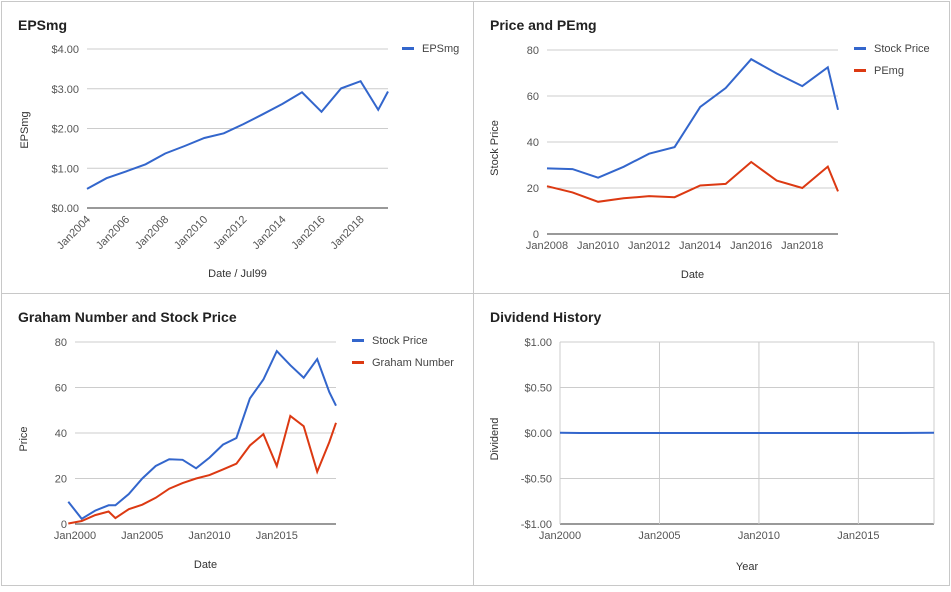 This screenshot has width=951, height=592. I want to click on y-tick-label: $4.00, so click(65, 50).